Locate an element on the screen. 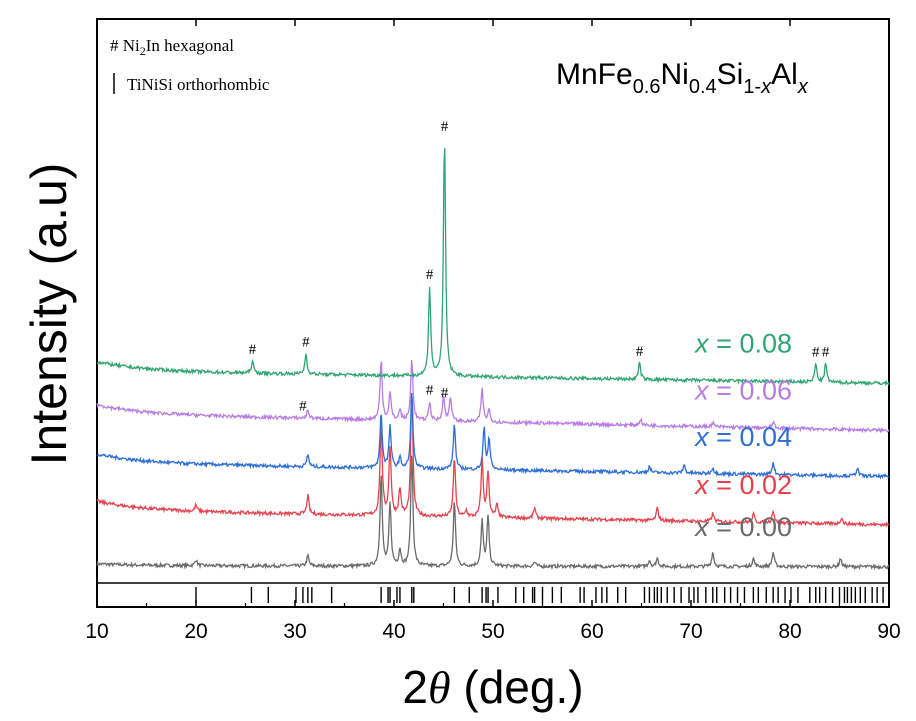 This screenshot has width=916, height=721. y-axis-label: Intensity (a.u) is located at coordinates (49, 314).